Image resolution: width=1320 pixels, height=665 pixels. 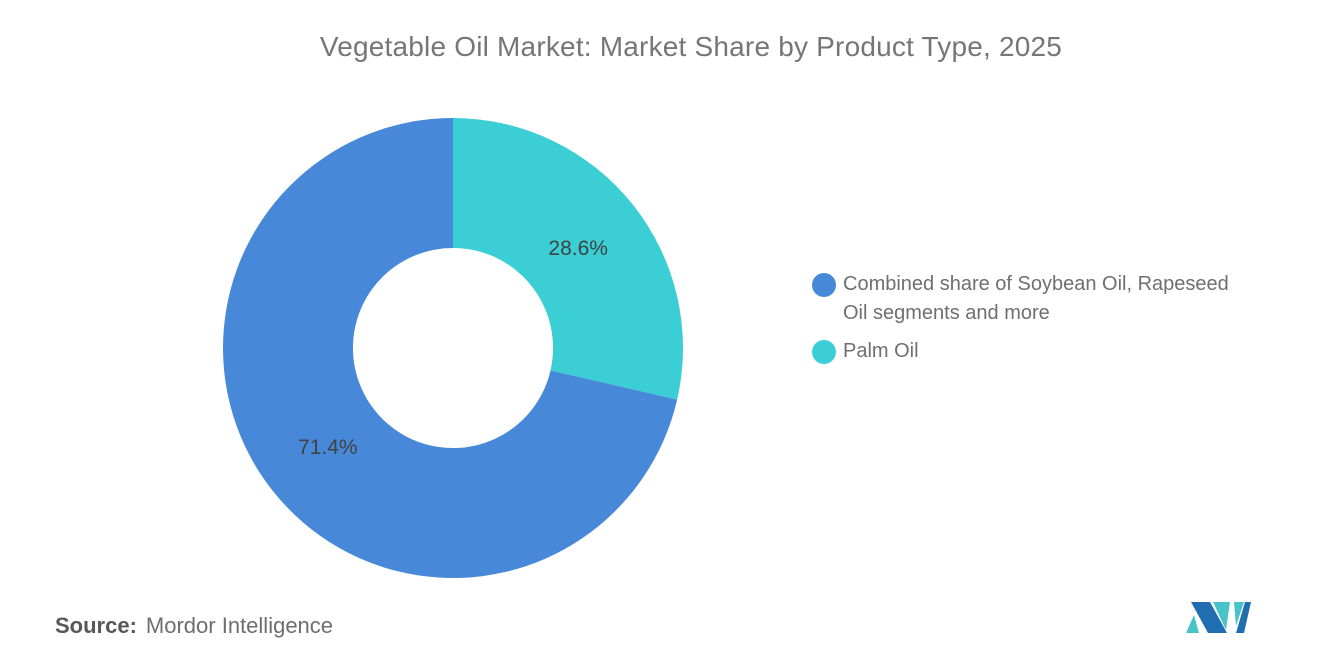 I want to click on slice-label: 71.4%, so click(x=328, y=447).